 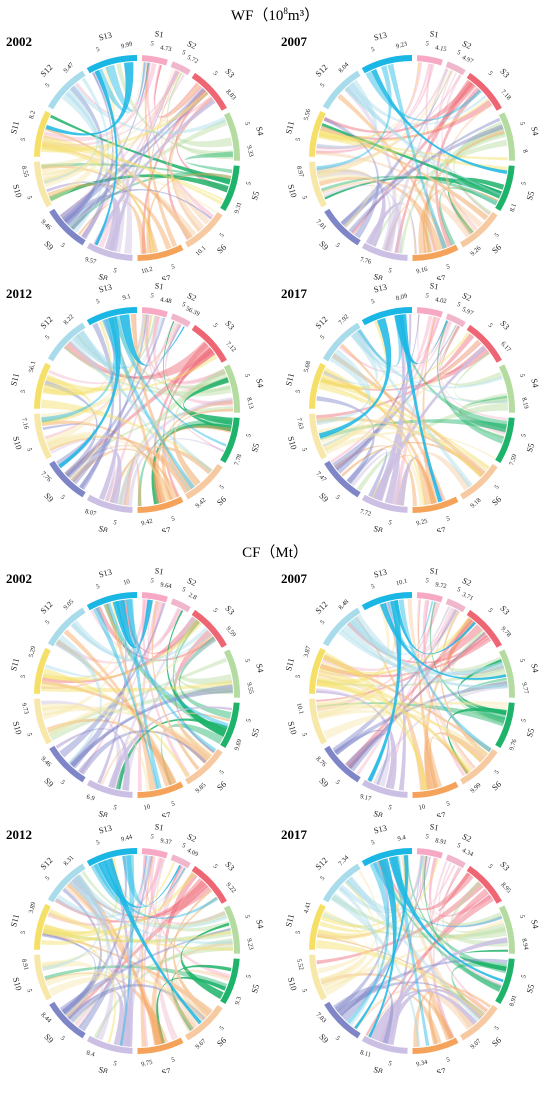 I want to click on sector-arc-s1, so click(x=154, y=60).